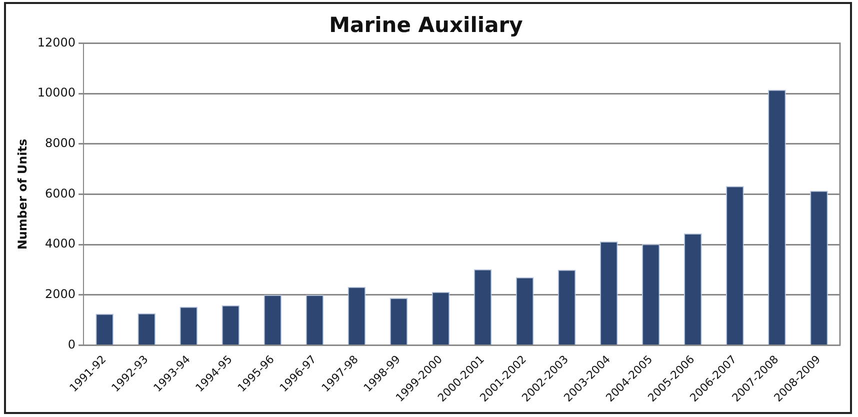 Image resolution: width=858 pixels, height=417 pixels. What do you see at coordinates (60, 294) in the screenshot?
I see `y-tick-label: 2000` at bounding box center [60, 294].